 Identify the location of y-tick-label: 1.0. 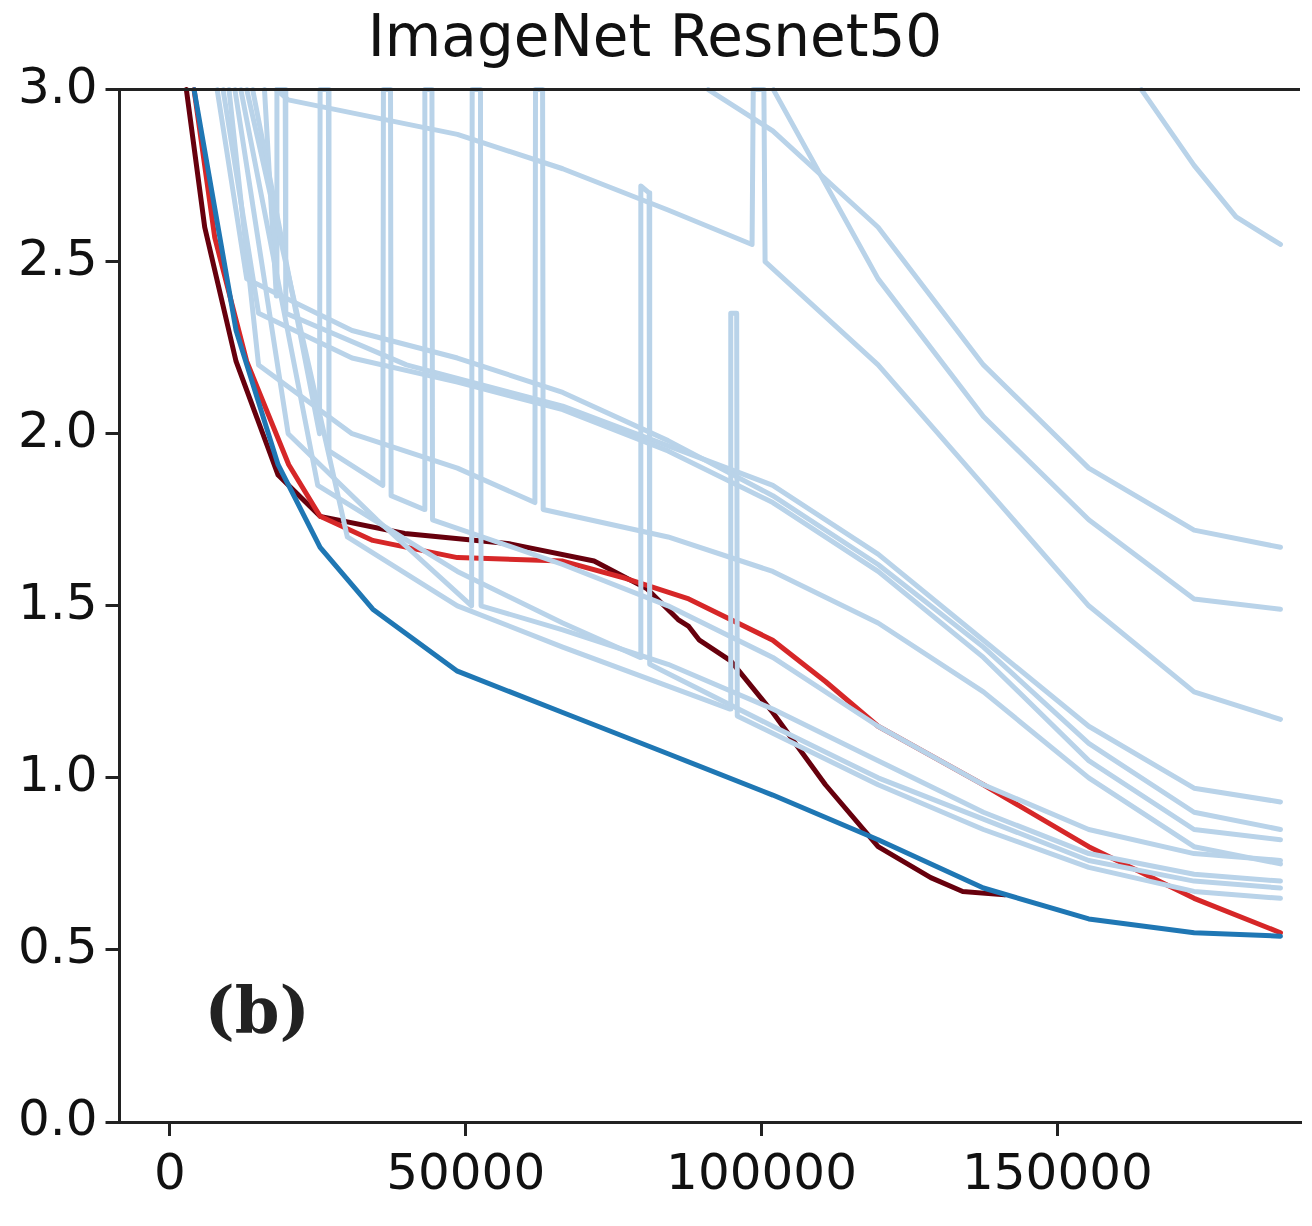
(57, 773).